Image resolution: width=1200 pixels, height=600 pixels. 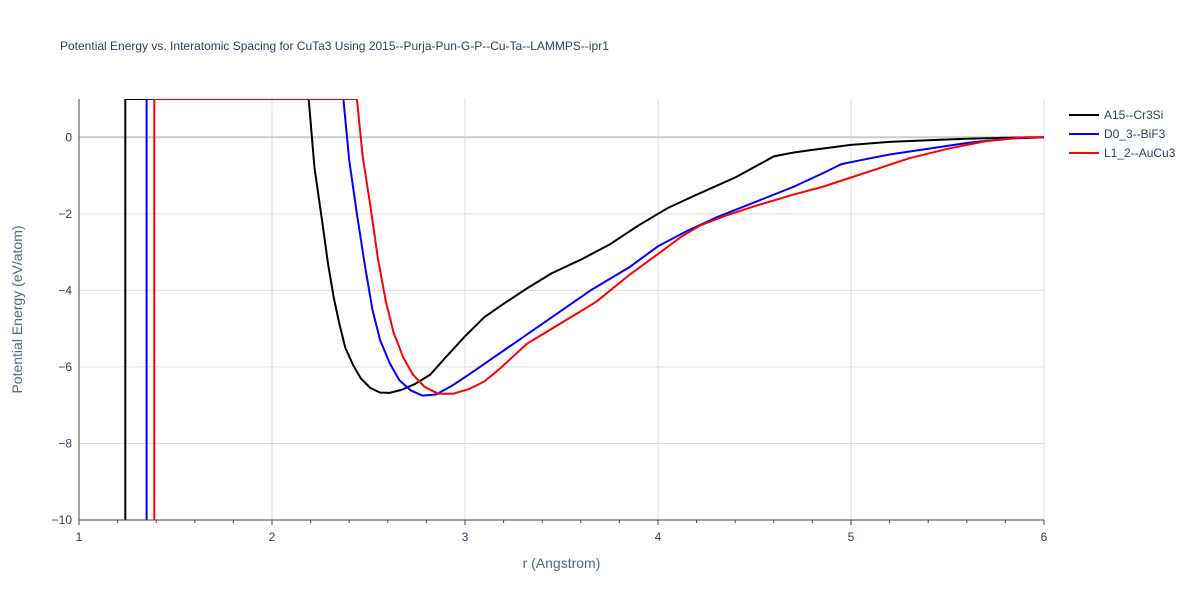 I want to click on x-tick-label: 4, so click(x=658, y=537).